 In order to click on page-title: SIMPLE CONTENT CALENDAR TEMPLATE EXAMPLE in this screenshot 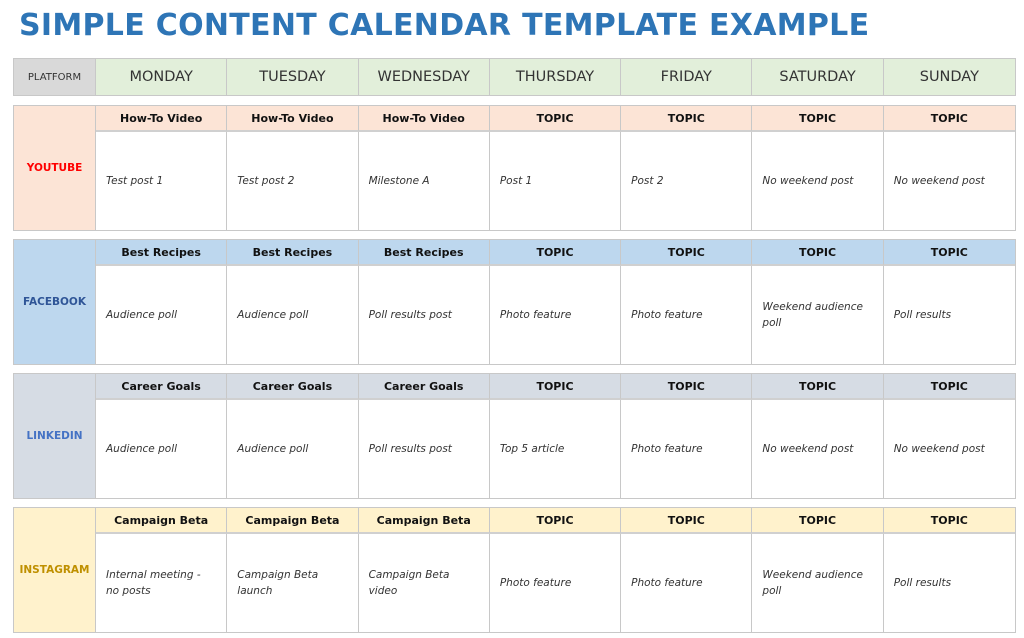, I will do `click(444, 25)`.